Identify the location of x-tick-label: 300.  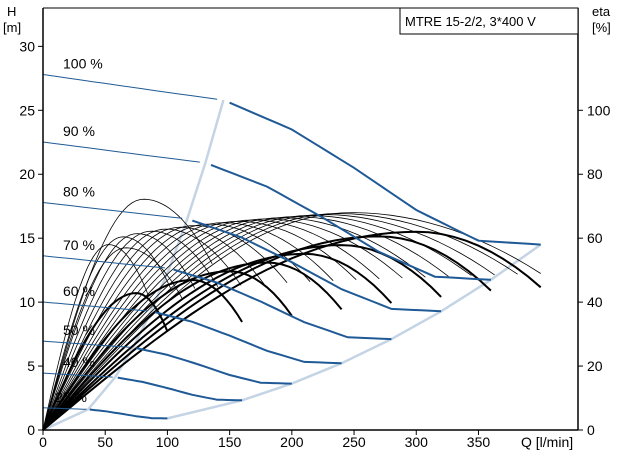
(417, 442).